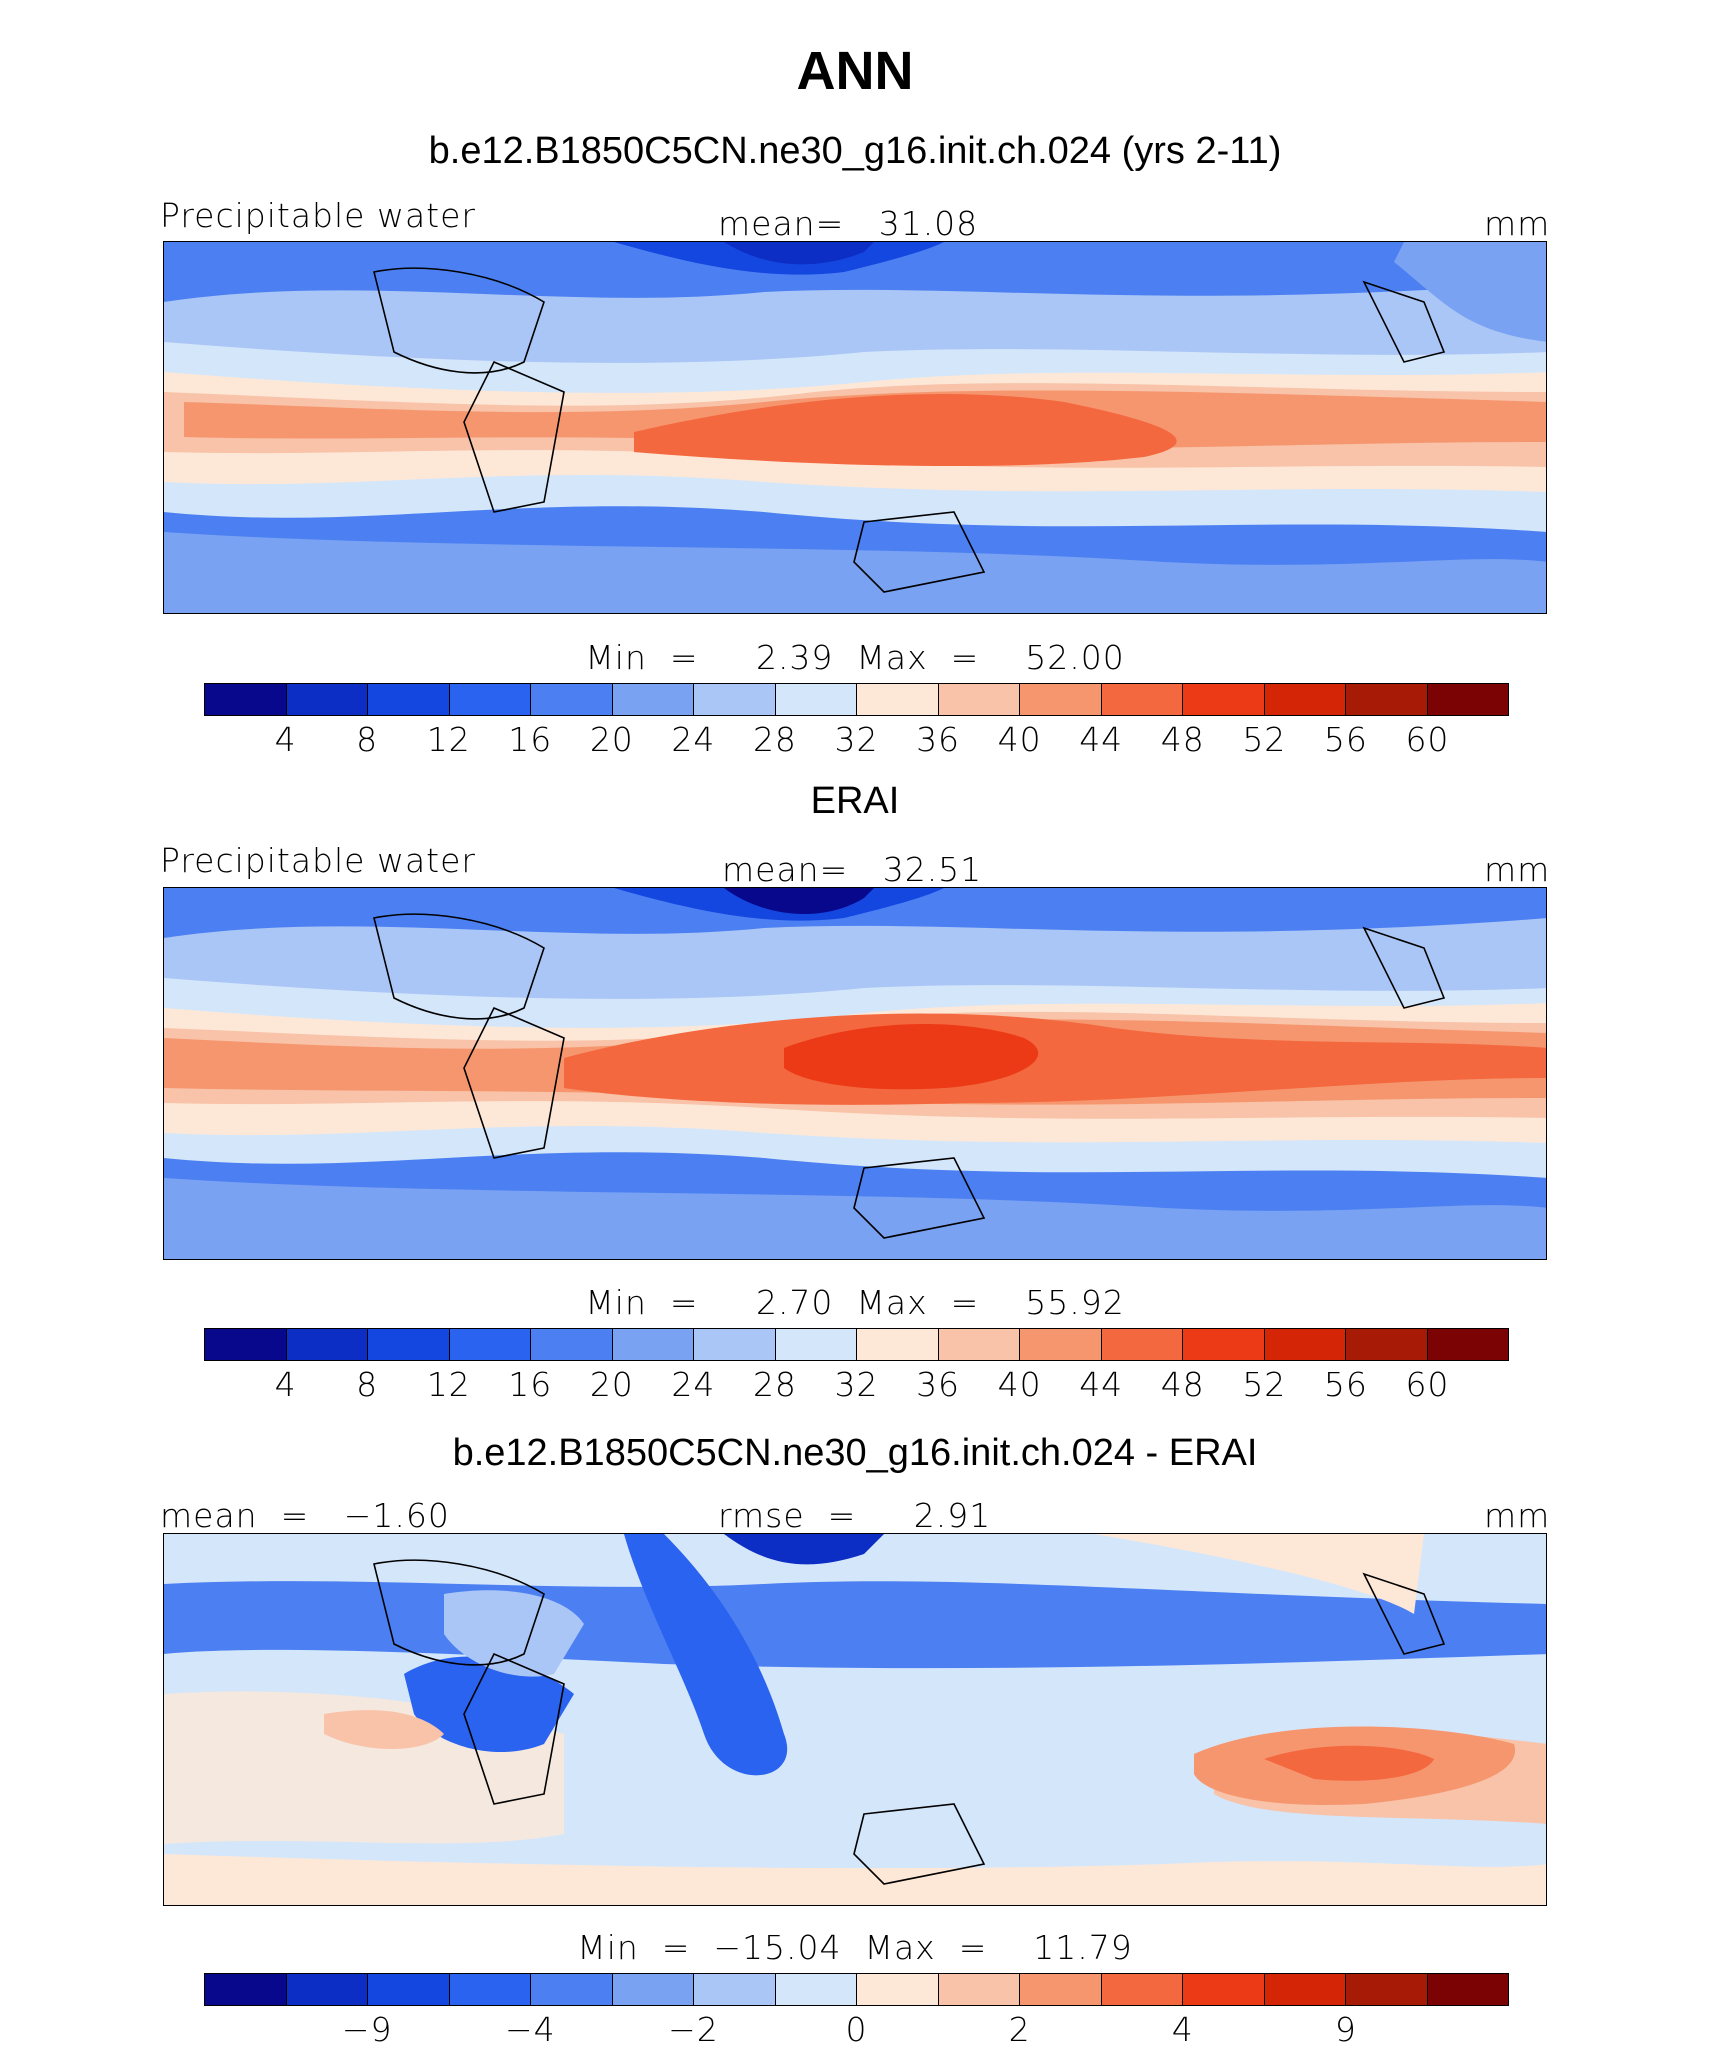 The width and height of the screenshot is (1710, 2067). What do you see at coordinates (855, 657) in the screenshot?
I see `panel-1-minmax: Min = 2.39 Max = 52.00` at bounding box center [855, 657].